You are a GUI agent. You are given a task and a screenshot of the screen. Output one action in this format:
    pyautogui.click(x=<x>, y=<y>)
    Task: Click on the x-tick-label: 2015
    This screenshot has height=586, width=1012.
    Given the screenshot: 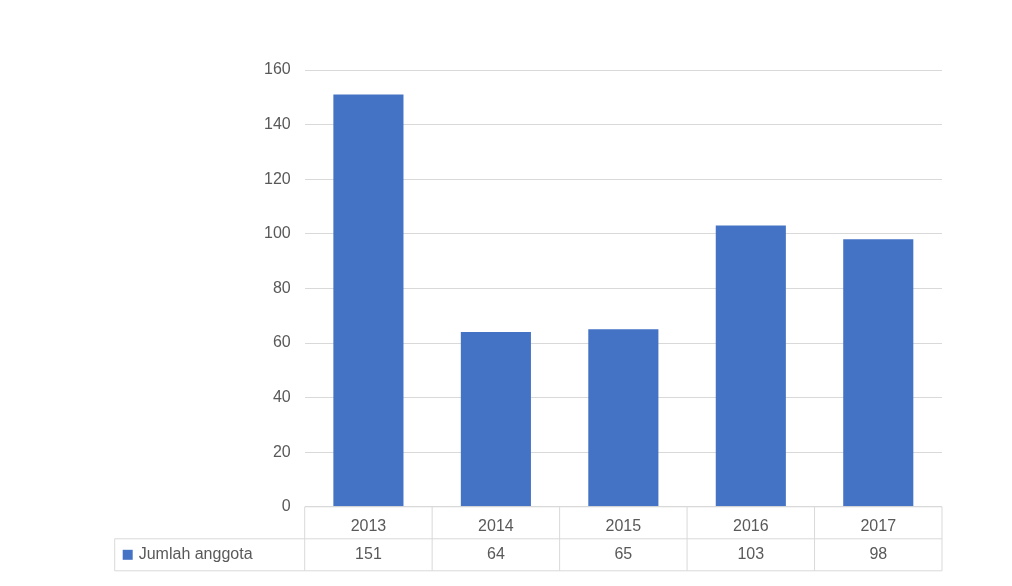 What is the action you would take?
    pyautogui.click(x=623, y=525)
    